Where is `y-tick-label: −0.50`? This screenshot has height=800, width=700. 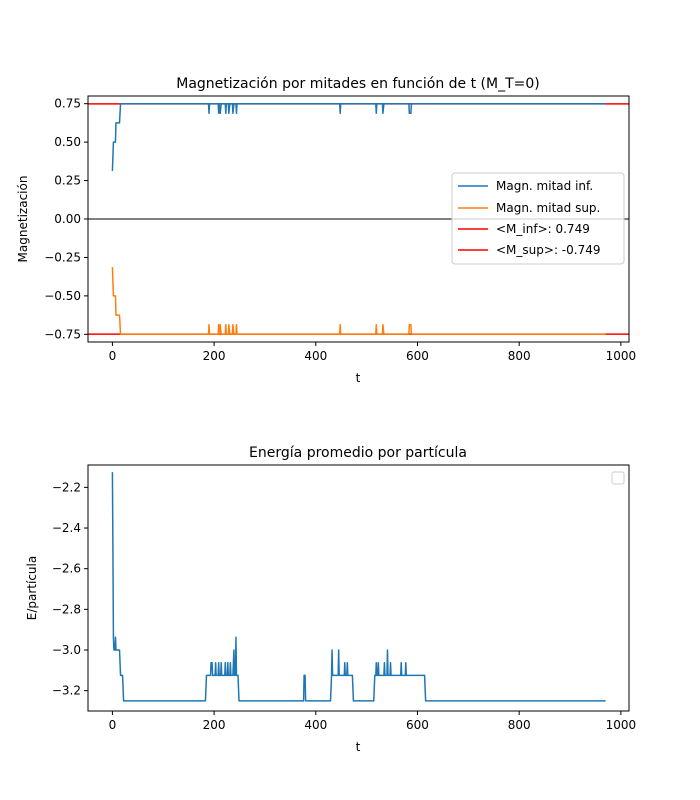
y-tick-label: −0.50 is located at coordinates (62, 296).